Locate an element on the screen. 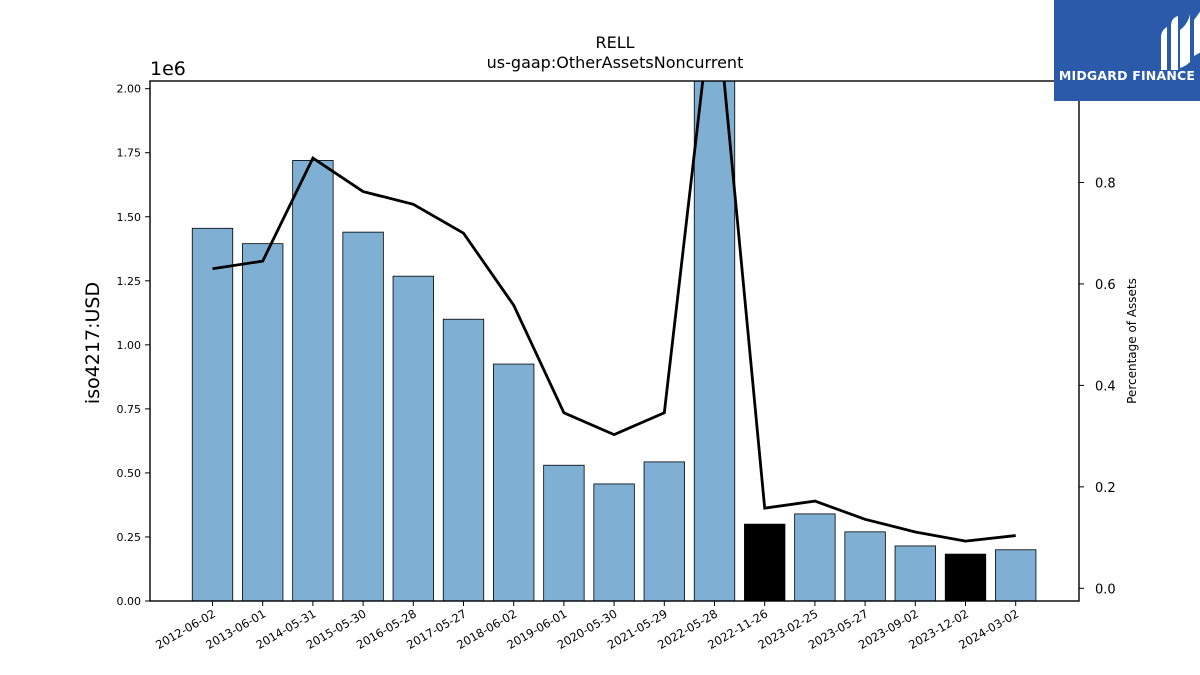 The height and width of the screenshot is (675, 1200). midgard-finance-logo: MIDGARD FINANCE is located at coordinates (1127, 50).